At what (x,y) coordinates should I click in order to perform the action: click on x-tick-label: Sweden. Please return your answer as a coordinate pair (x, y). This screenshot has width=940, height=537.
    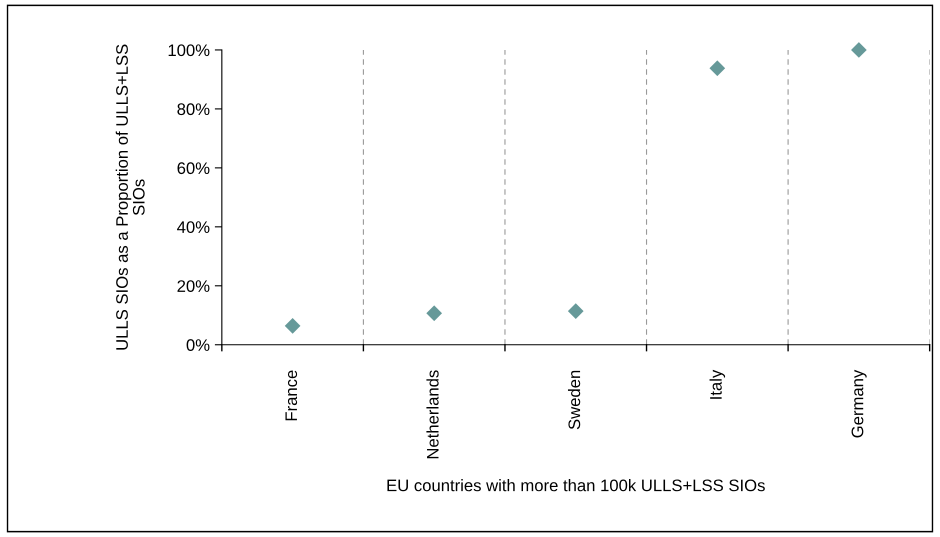
    Looking at the image, I should click on (574, 400).